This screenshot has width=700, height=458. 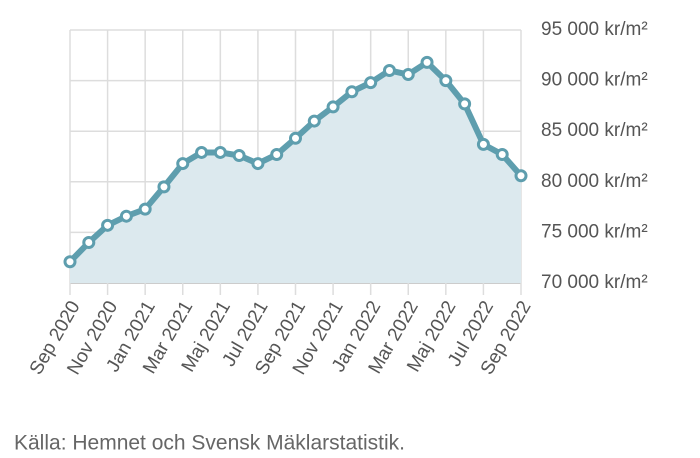 What do you see at coordinates (594, 282) in the screenshot?
I see `y-tick-label: 70 000 kr/m²` at bounding box center [594, 282].